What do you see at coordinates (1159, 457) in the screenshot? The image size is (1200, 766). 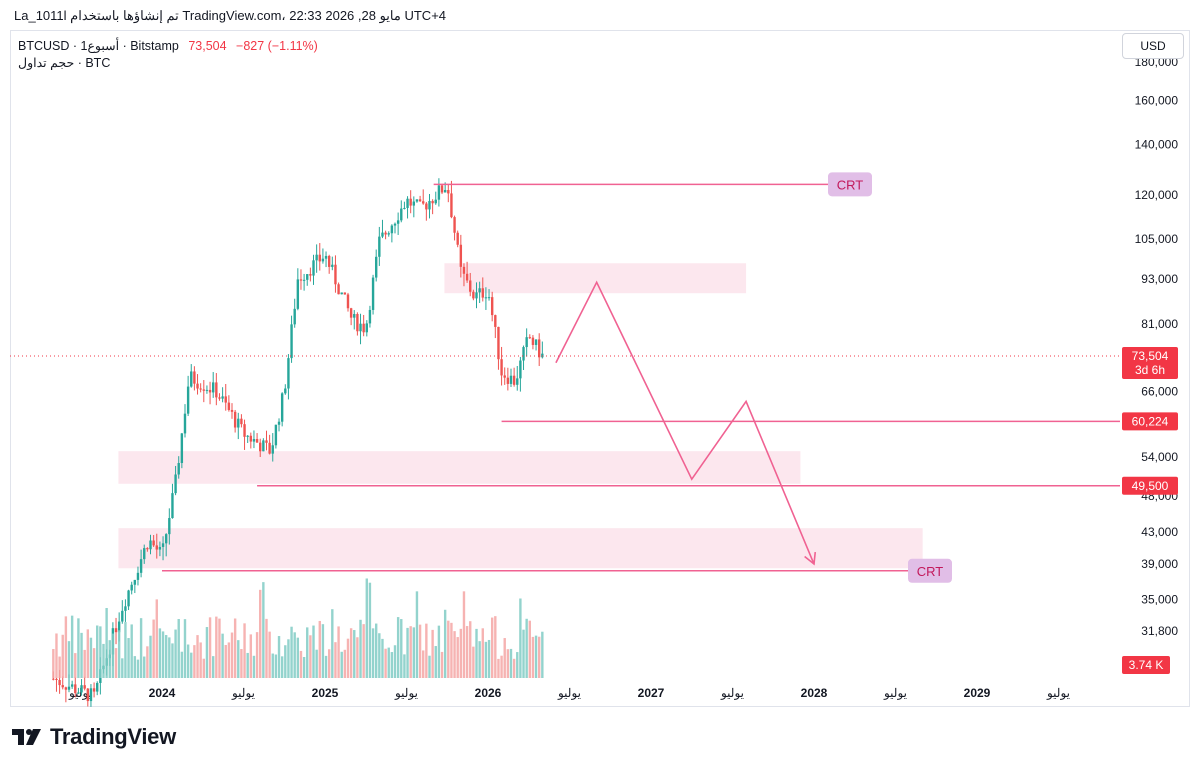 I see `y-tick-label: 54,000` at bounding box center [1159, 457].